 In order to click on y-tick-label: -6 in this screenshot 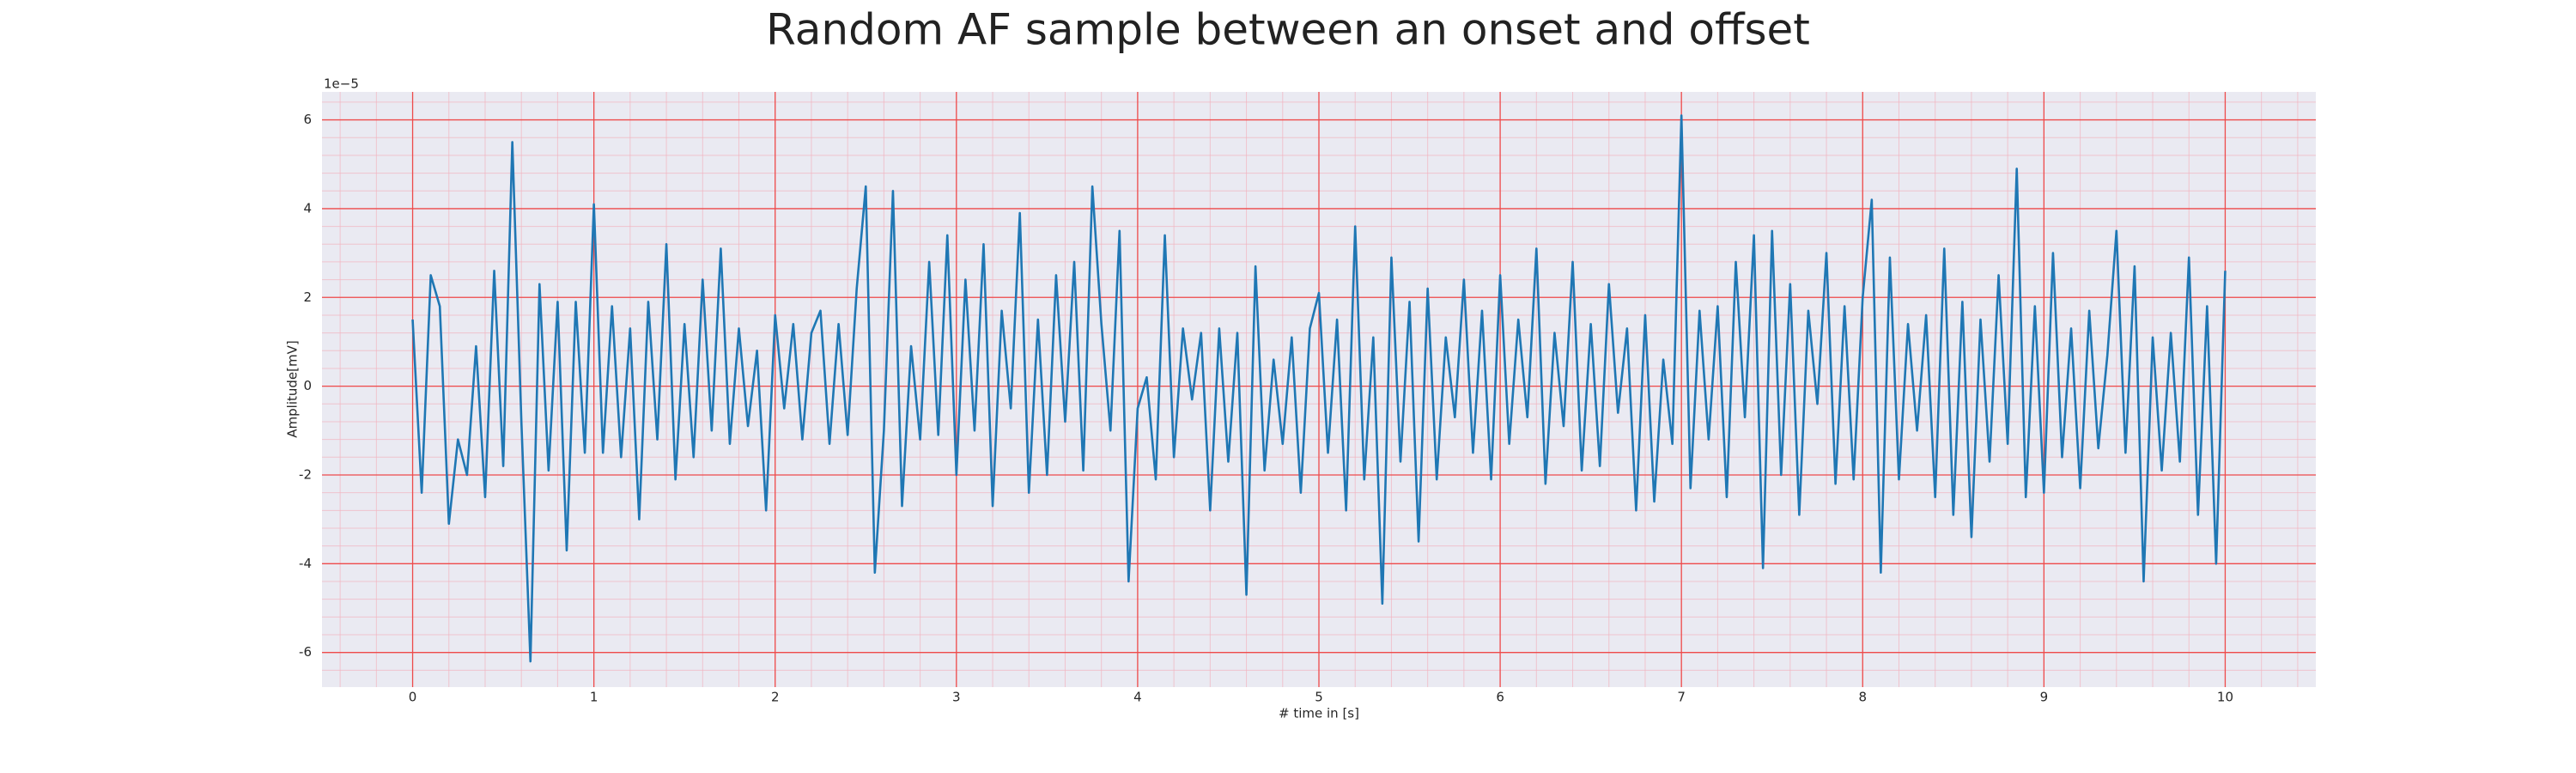, I will do `click(305, 652)`.